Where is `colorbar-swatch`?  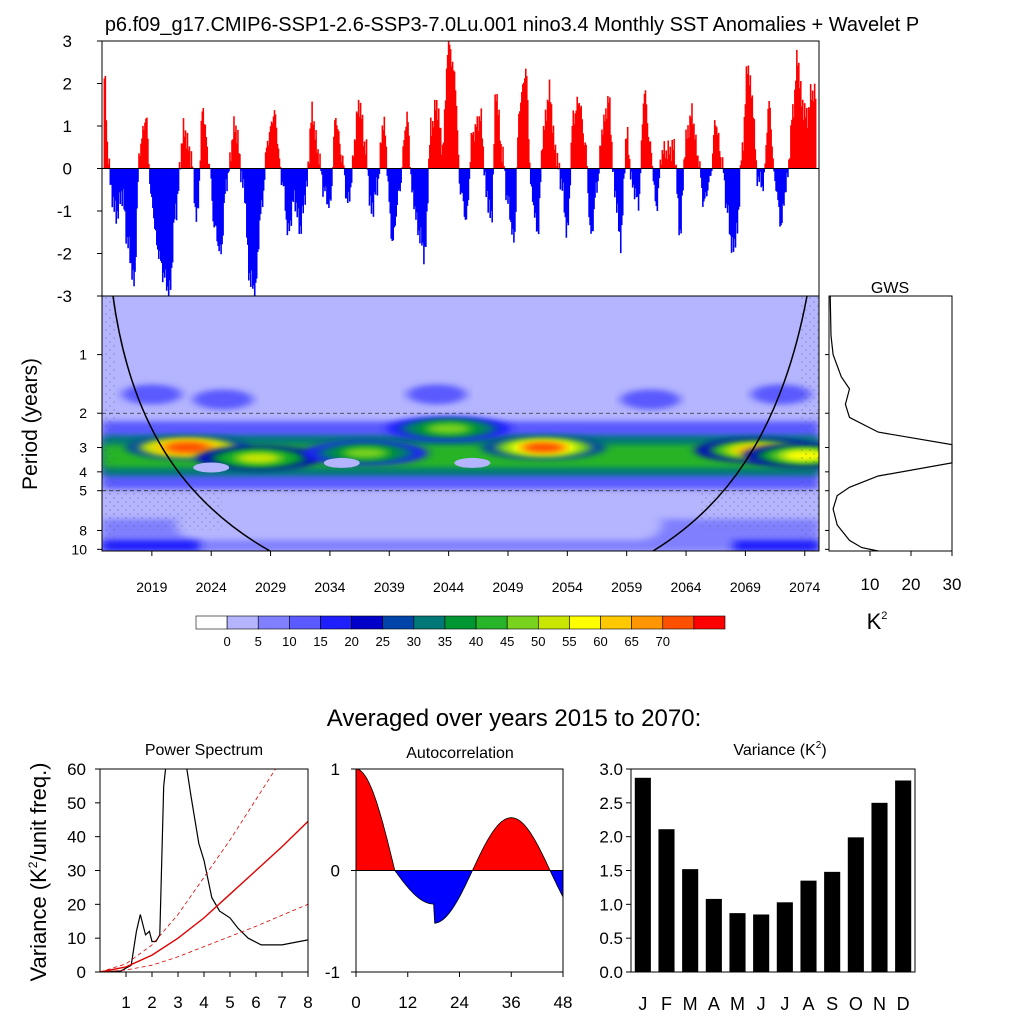 colorbar-swatch is located at coordinates (585, 622).